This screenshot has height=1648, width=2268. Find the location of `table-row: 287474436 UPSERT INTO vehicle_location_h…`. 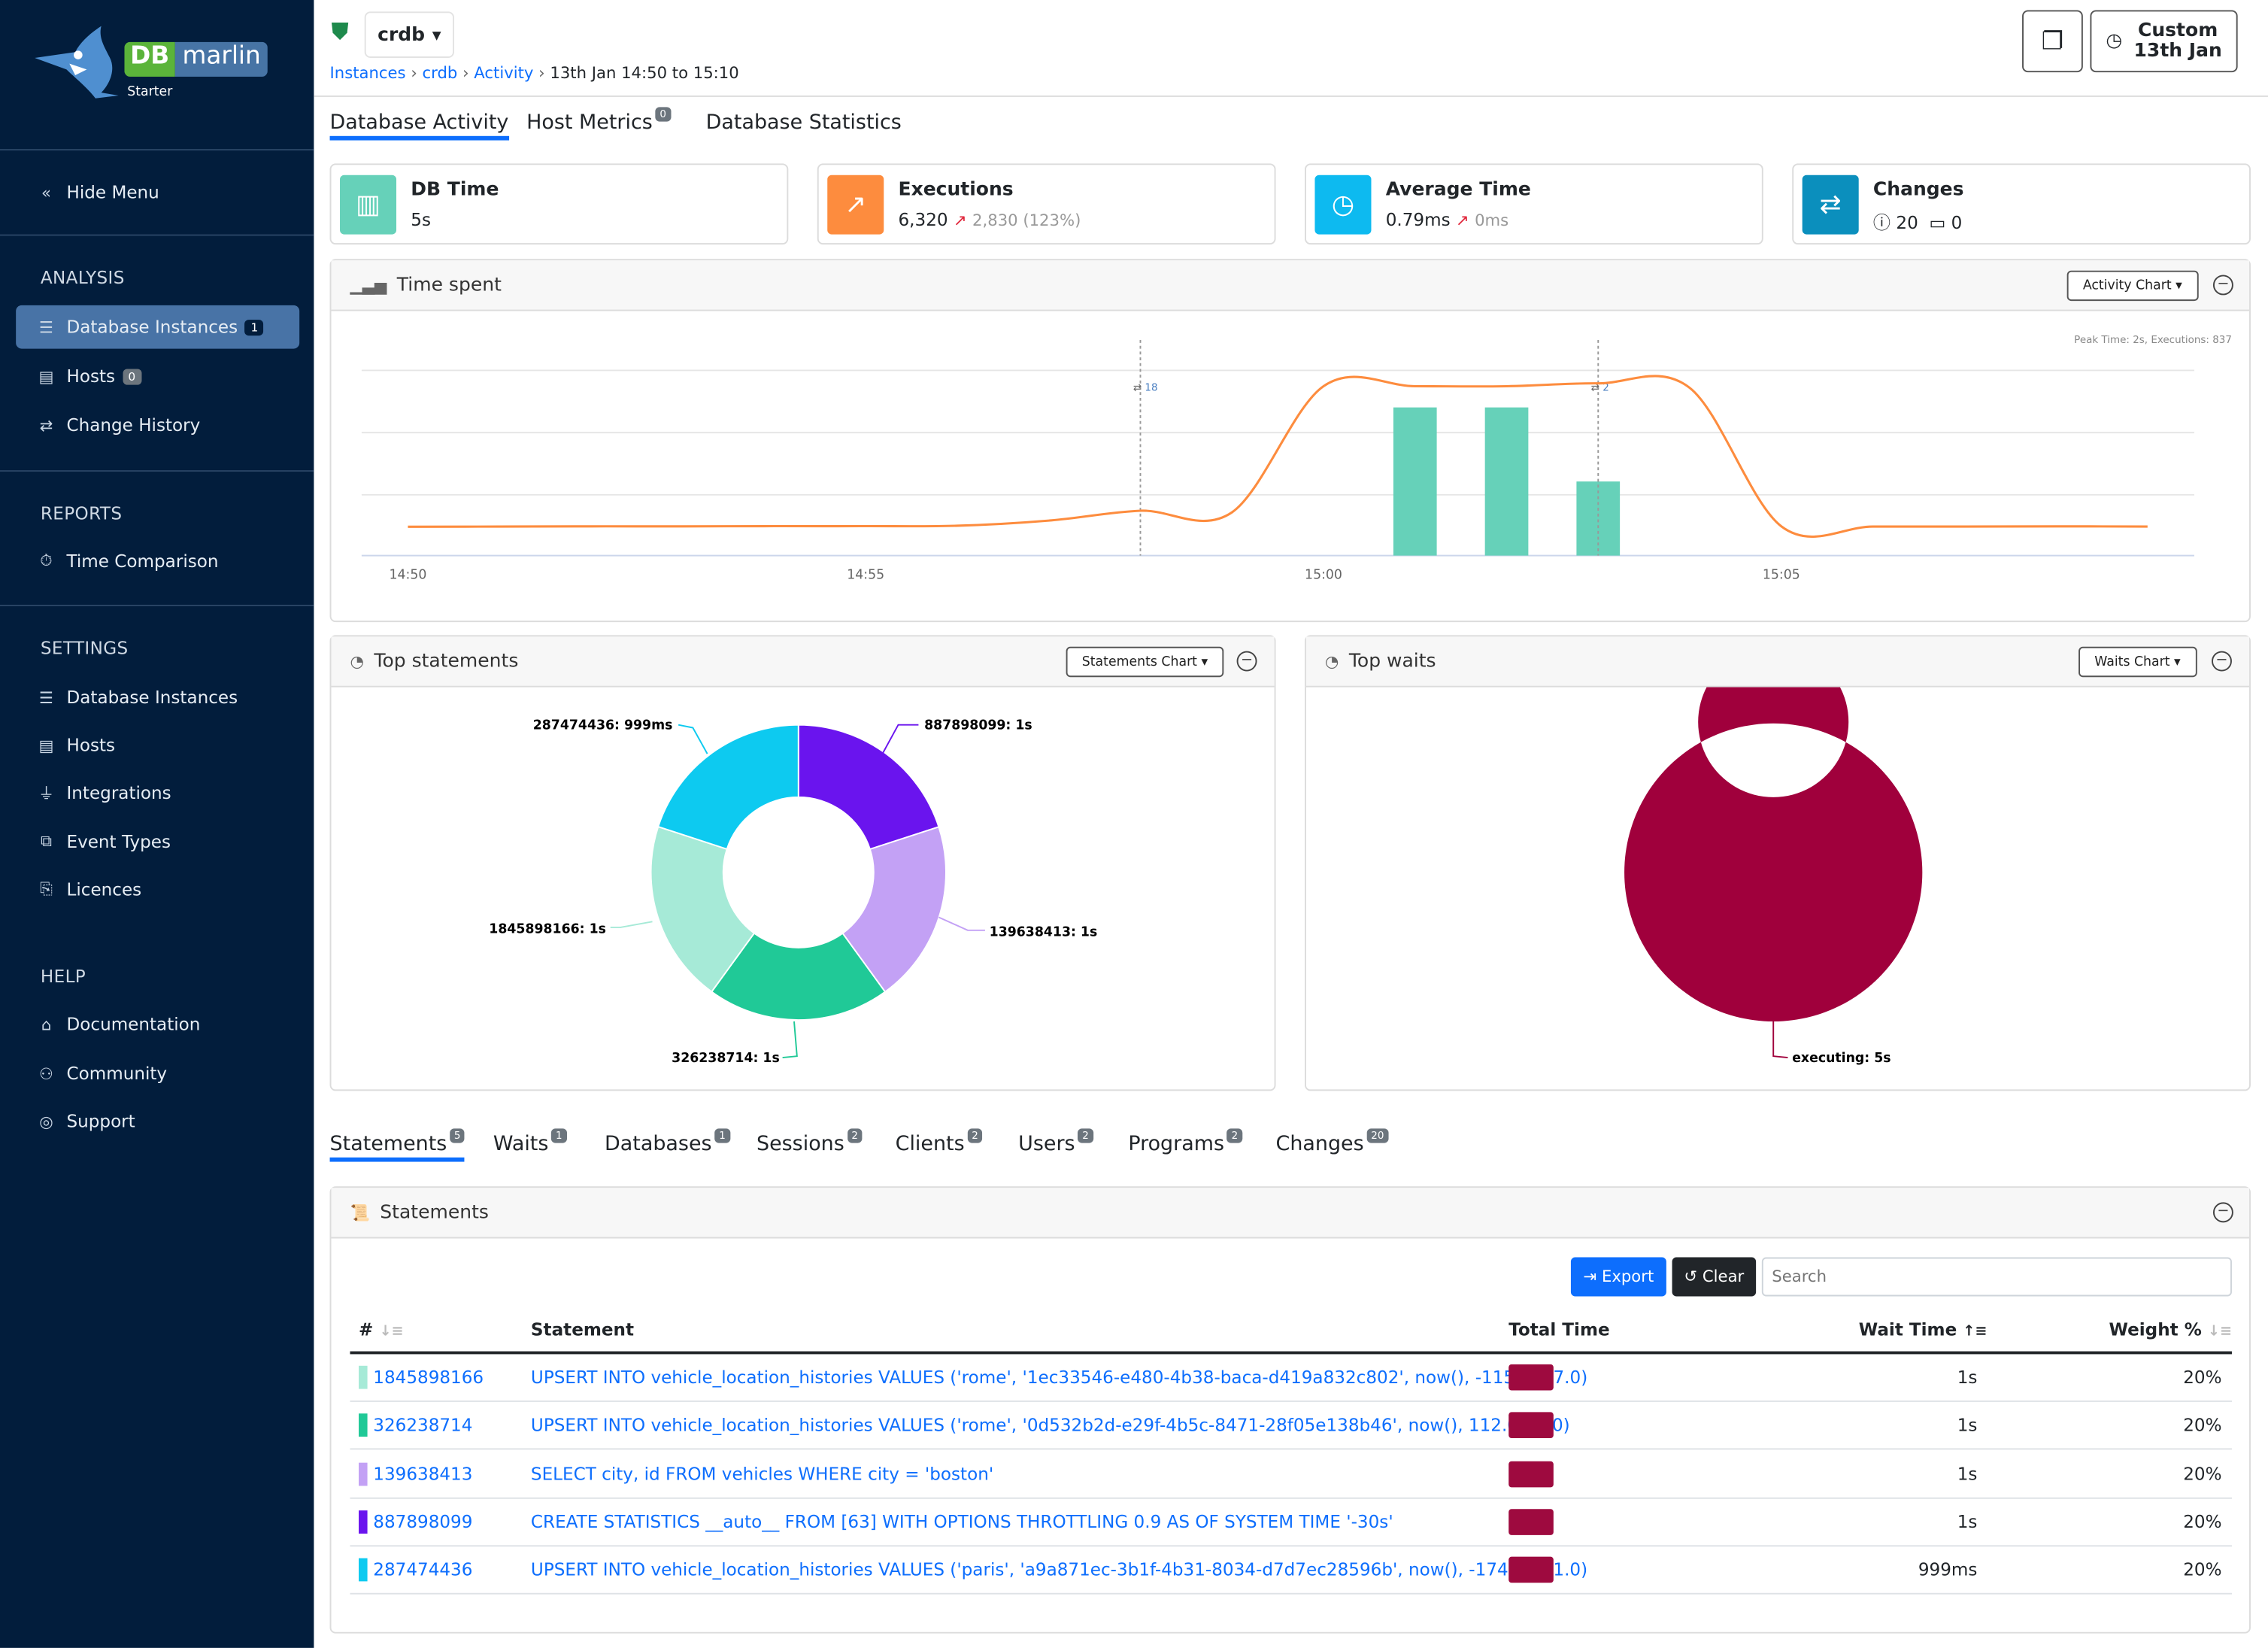

table-row: 287474436 UPSERT INTO vehicle_location_h… is located at coordinates (1291, 1571).